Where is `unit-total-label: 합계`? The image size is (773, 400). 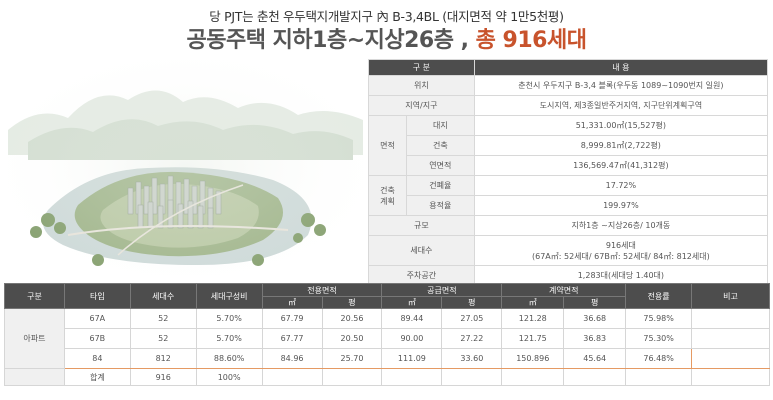 unit-total-label: 합계 is located at coordinates (97, 377).